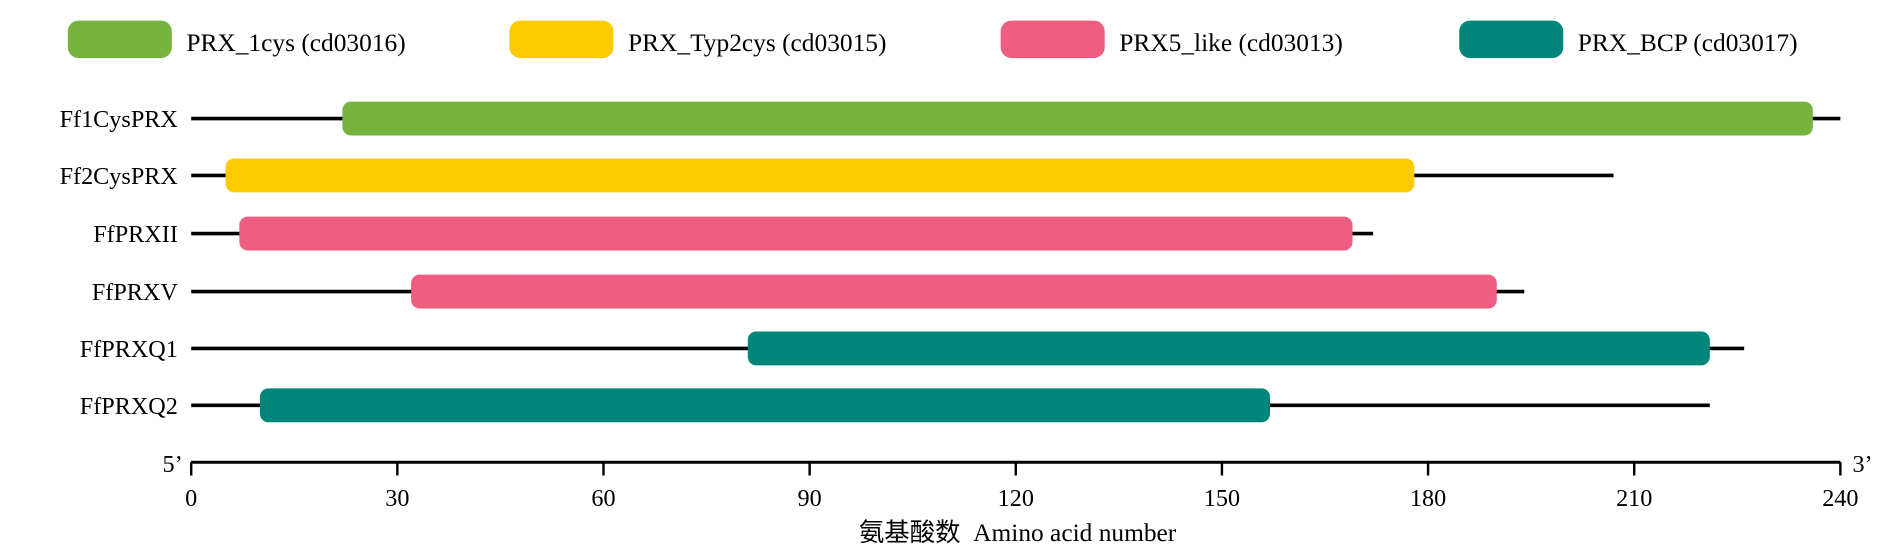  I want to click on x-tick-label: 120, so click(1016, 498).